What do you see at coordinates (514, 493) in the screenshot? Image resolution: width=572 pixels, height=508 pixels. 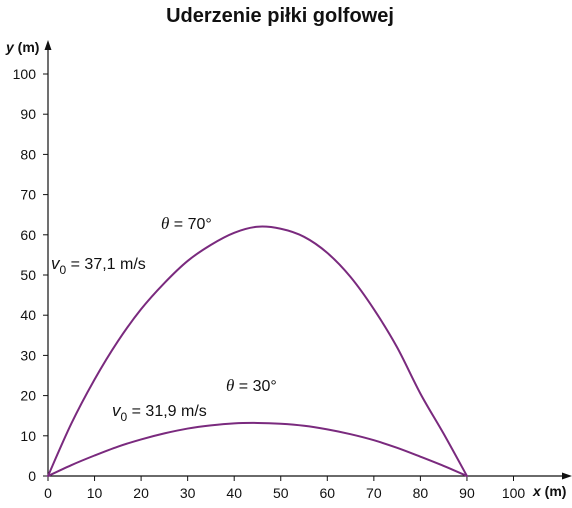 I see `x-tick-label: 100` at bounding box center [514, 493].